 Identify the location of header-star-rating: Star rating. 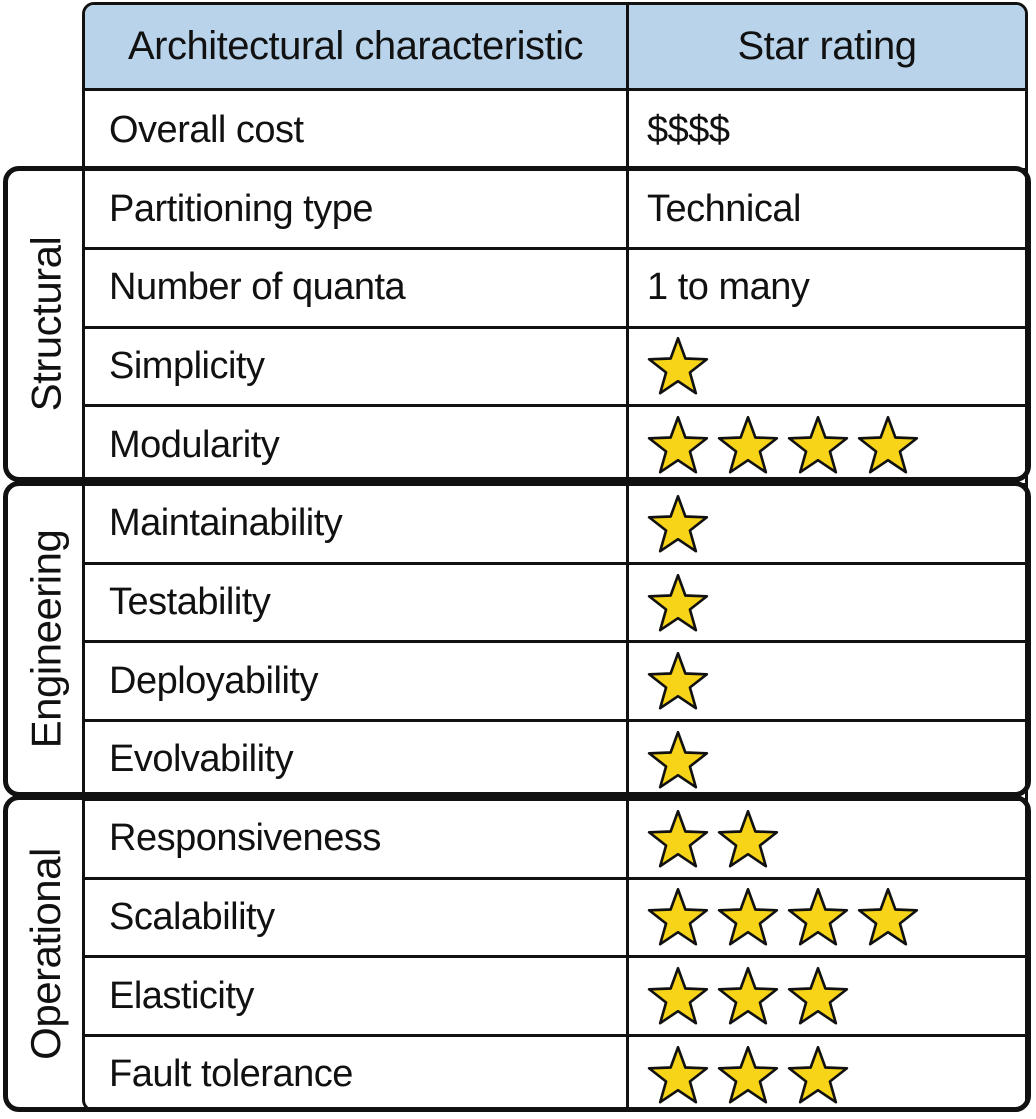
(827, 46).